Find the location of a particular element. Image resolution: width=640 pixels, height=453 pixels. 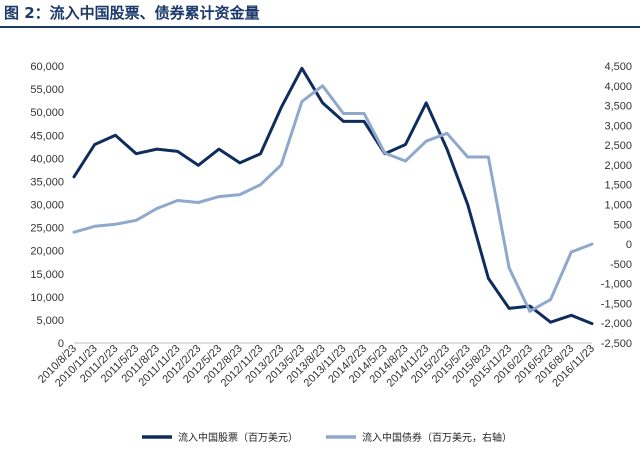

right-tick-label: 1,000 is located at coordinates (618, 206).